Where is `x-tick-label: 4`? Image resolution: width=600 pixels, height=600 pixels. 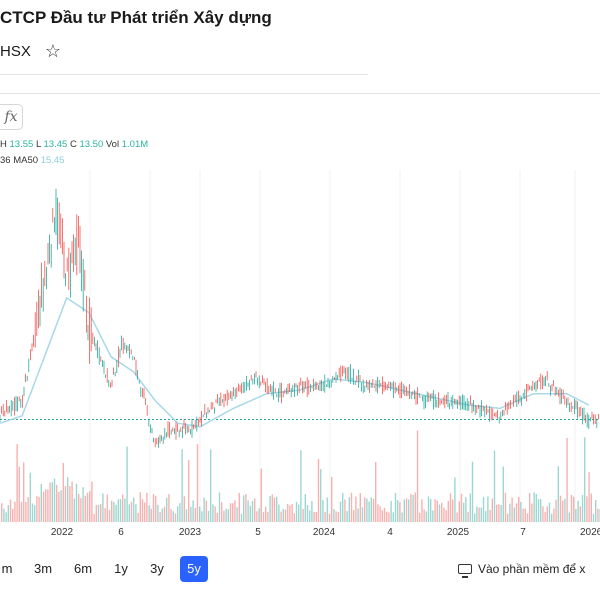 x-tick-label: 4 is located at coordinates (390, 532).